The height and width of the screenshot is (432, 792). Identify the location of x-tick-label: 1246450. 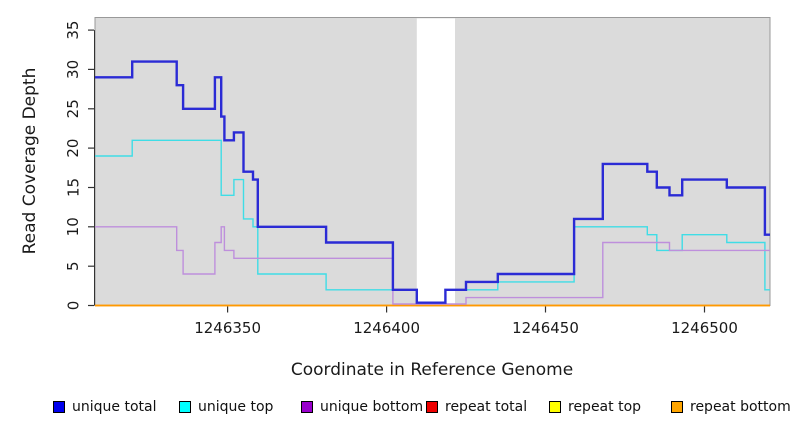
(545, 328).